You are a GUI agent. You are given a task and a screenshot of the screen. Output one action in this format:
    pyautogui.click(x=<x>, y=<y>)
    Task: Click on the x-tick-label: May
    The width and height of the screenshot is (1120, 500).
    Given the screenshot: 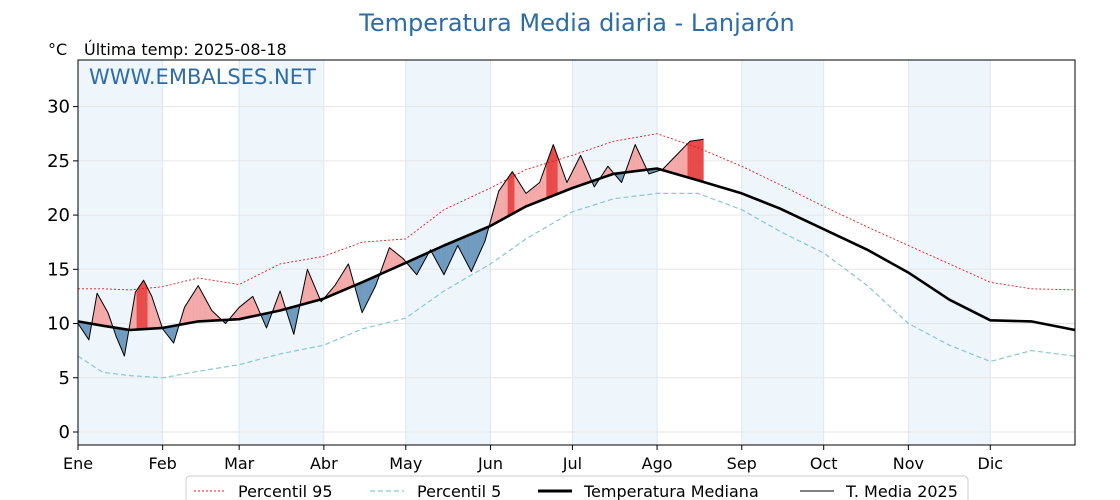 What is the action you would take?
    pyautogui.click(x=405, y=463)
    